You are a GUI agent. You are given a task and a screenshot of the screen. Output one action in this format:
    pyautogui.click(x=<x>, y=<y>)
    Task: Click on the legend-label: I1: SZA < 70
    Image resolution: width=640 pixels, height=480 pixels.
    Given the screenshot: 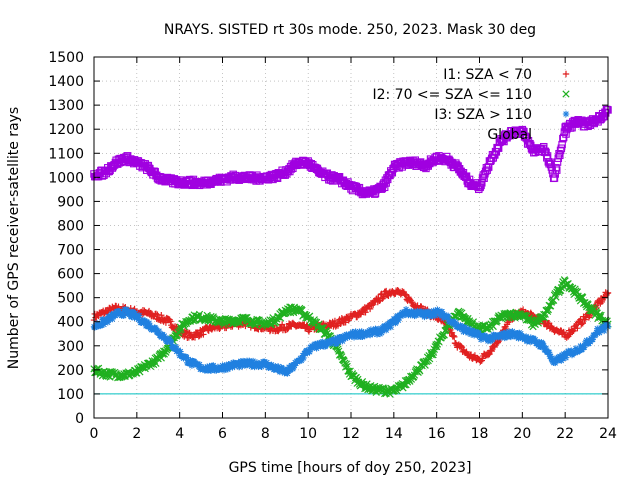 What is the action you would take?
    pyautogui.click(x=487, y=75)
    